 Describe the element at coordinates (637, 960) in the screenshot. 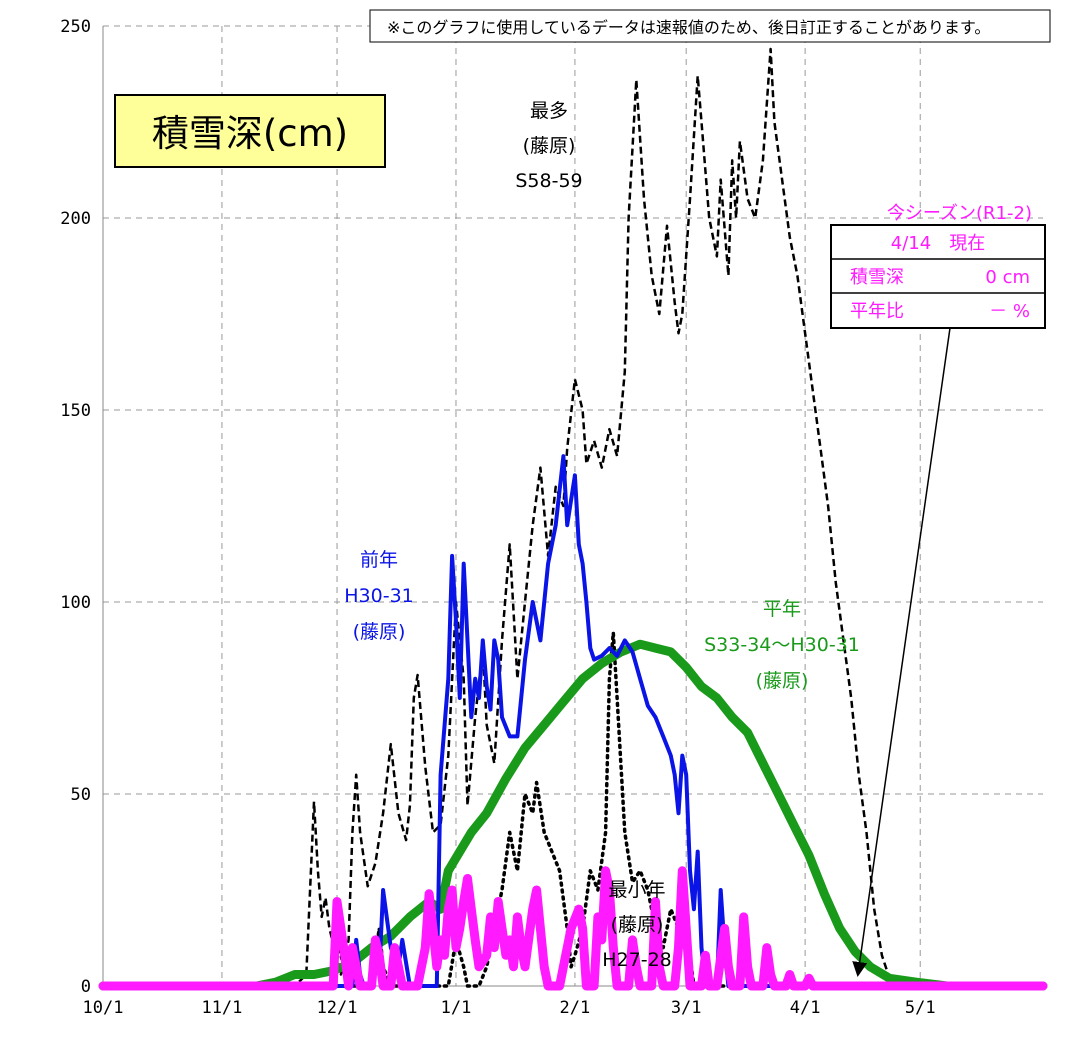

I see `svg-text: H27-28` at that location.